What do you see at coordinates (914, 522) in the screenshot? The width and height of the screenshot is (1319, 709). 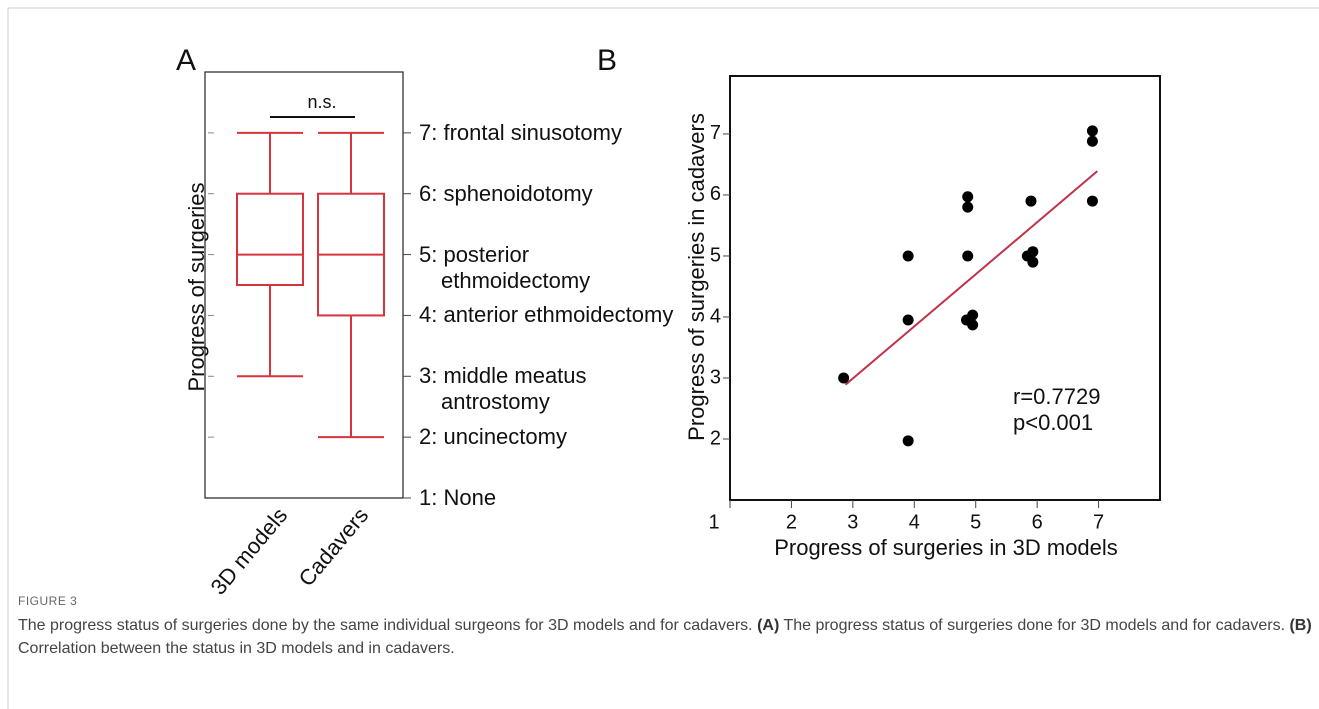 I see `x-tick-label: 4` at bounding box center [914, 522].